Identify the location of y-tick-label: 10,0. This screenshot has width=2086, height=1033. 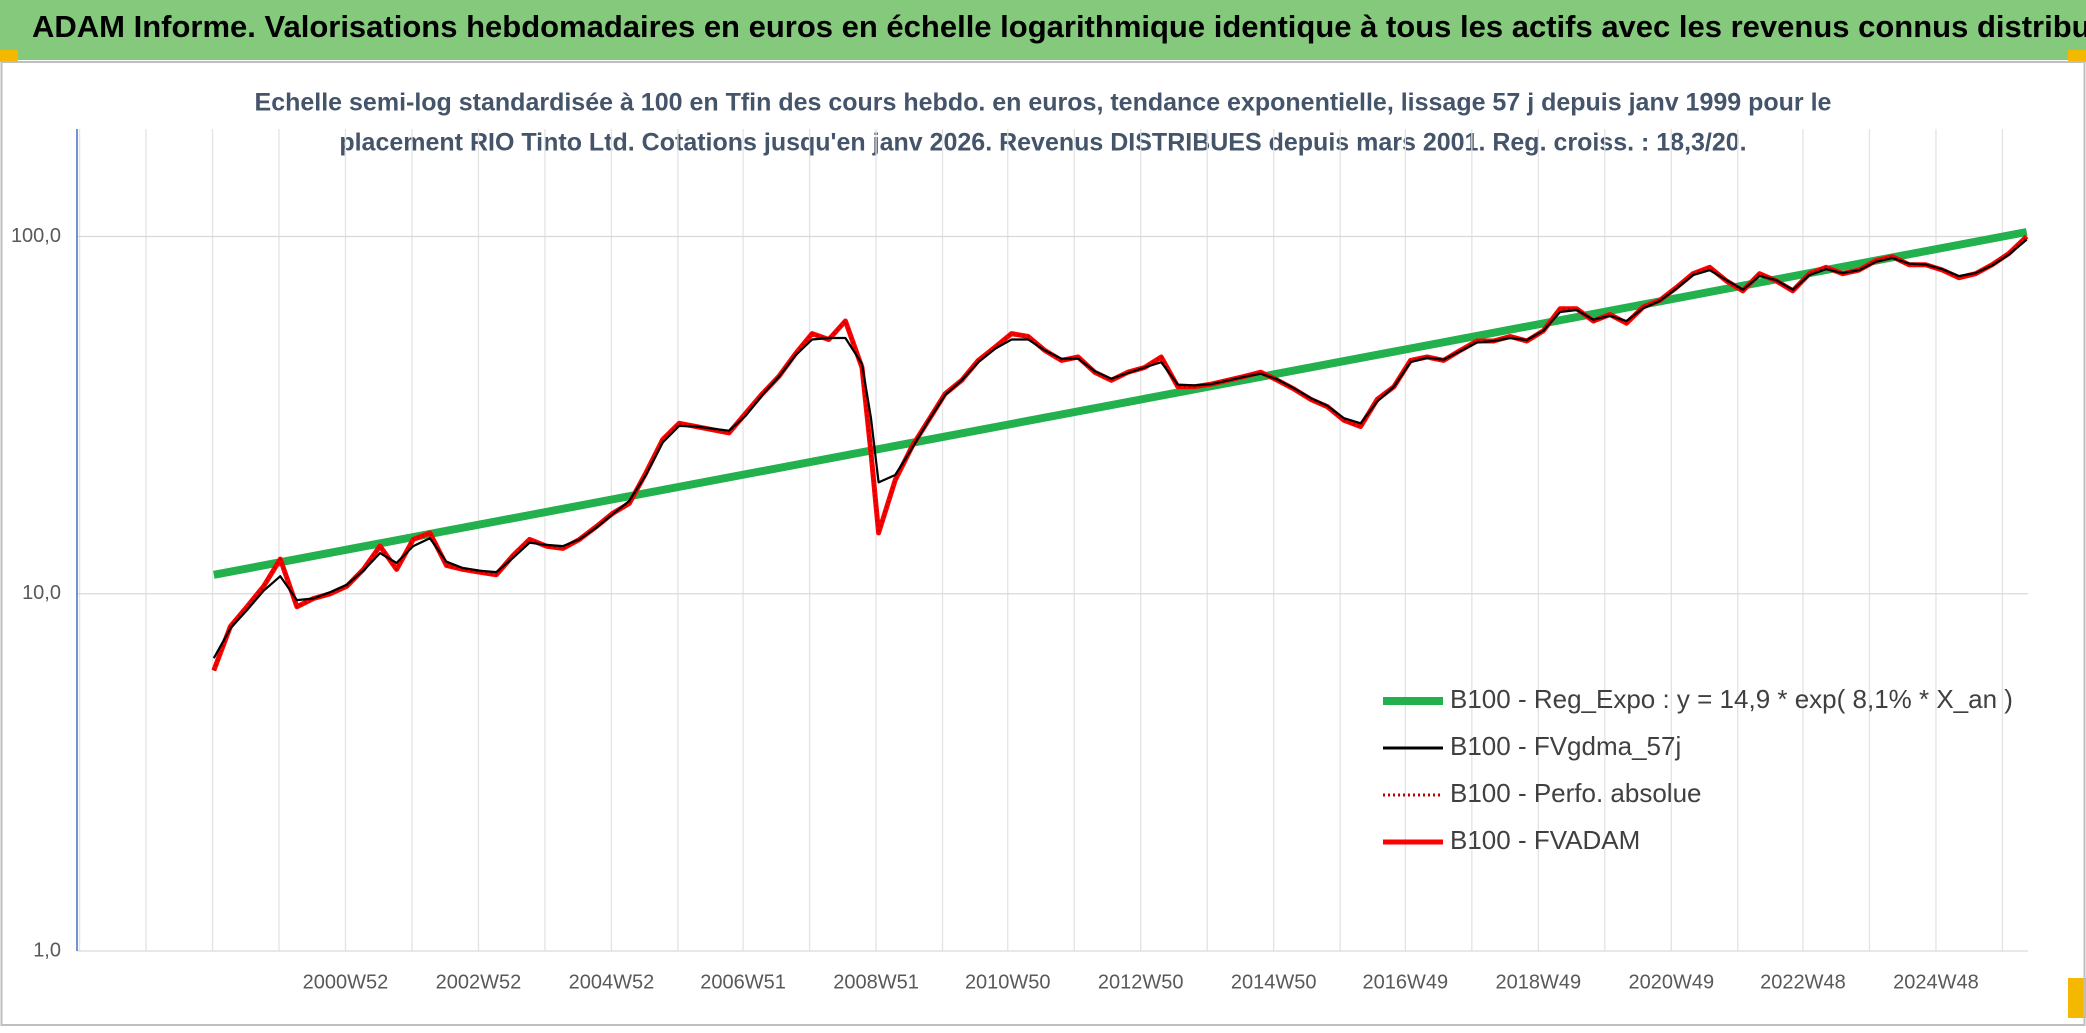
(41, 593).